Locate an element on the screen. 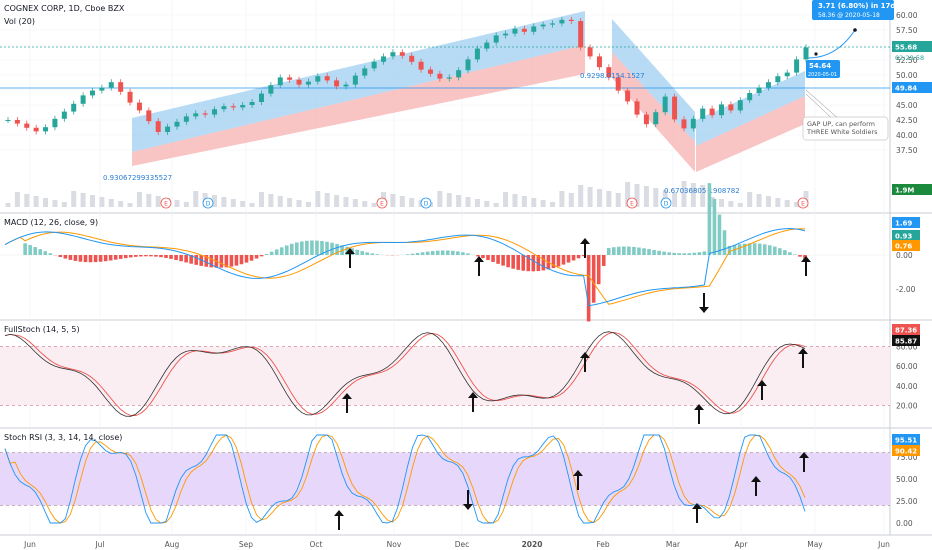 This screenshot has width=932, height=550. volume-label: Vol (20) is located at coordinates (19, 21).